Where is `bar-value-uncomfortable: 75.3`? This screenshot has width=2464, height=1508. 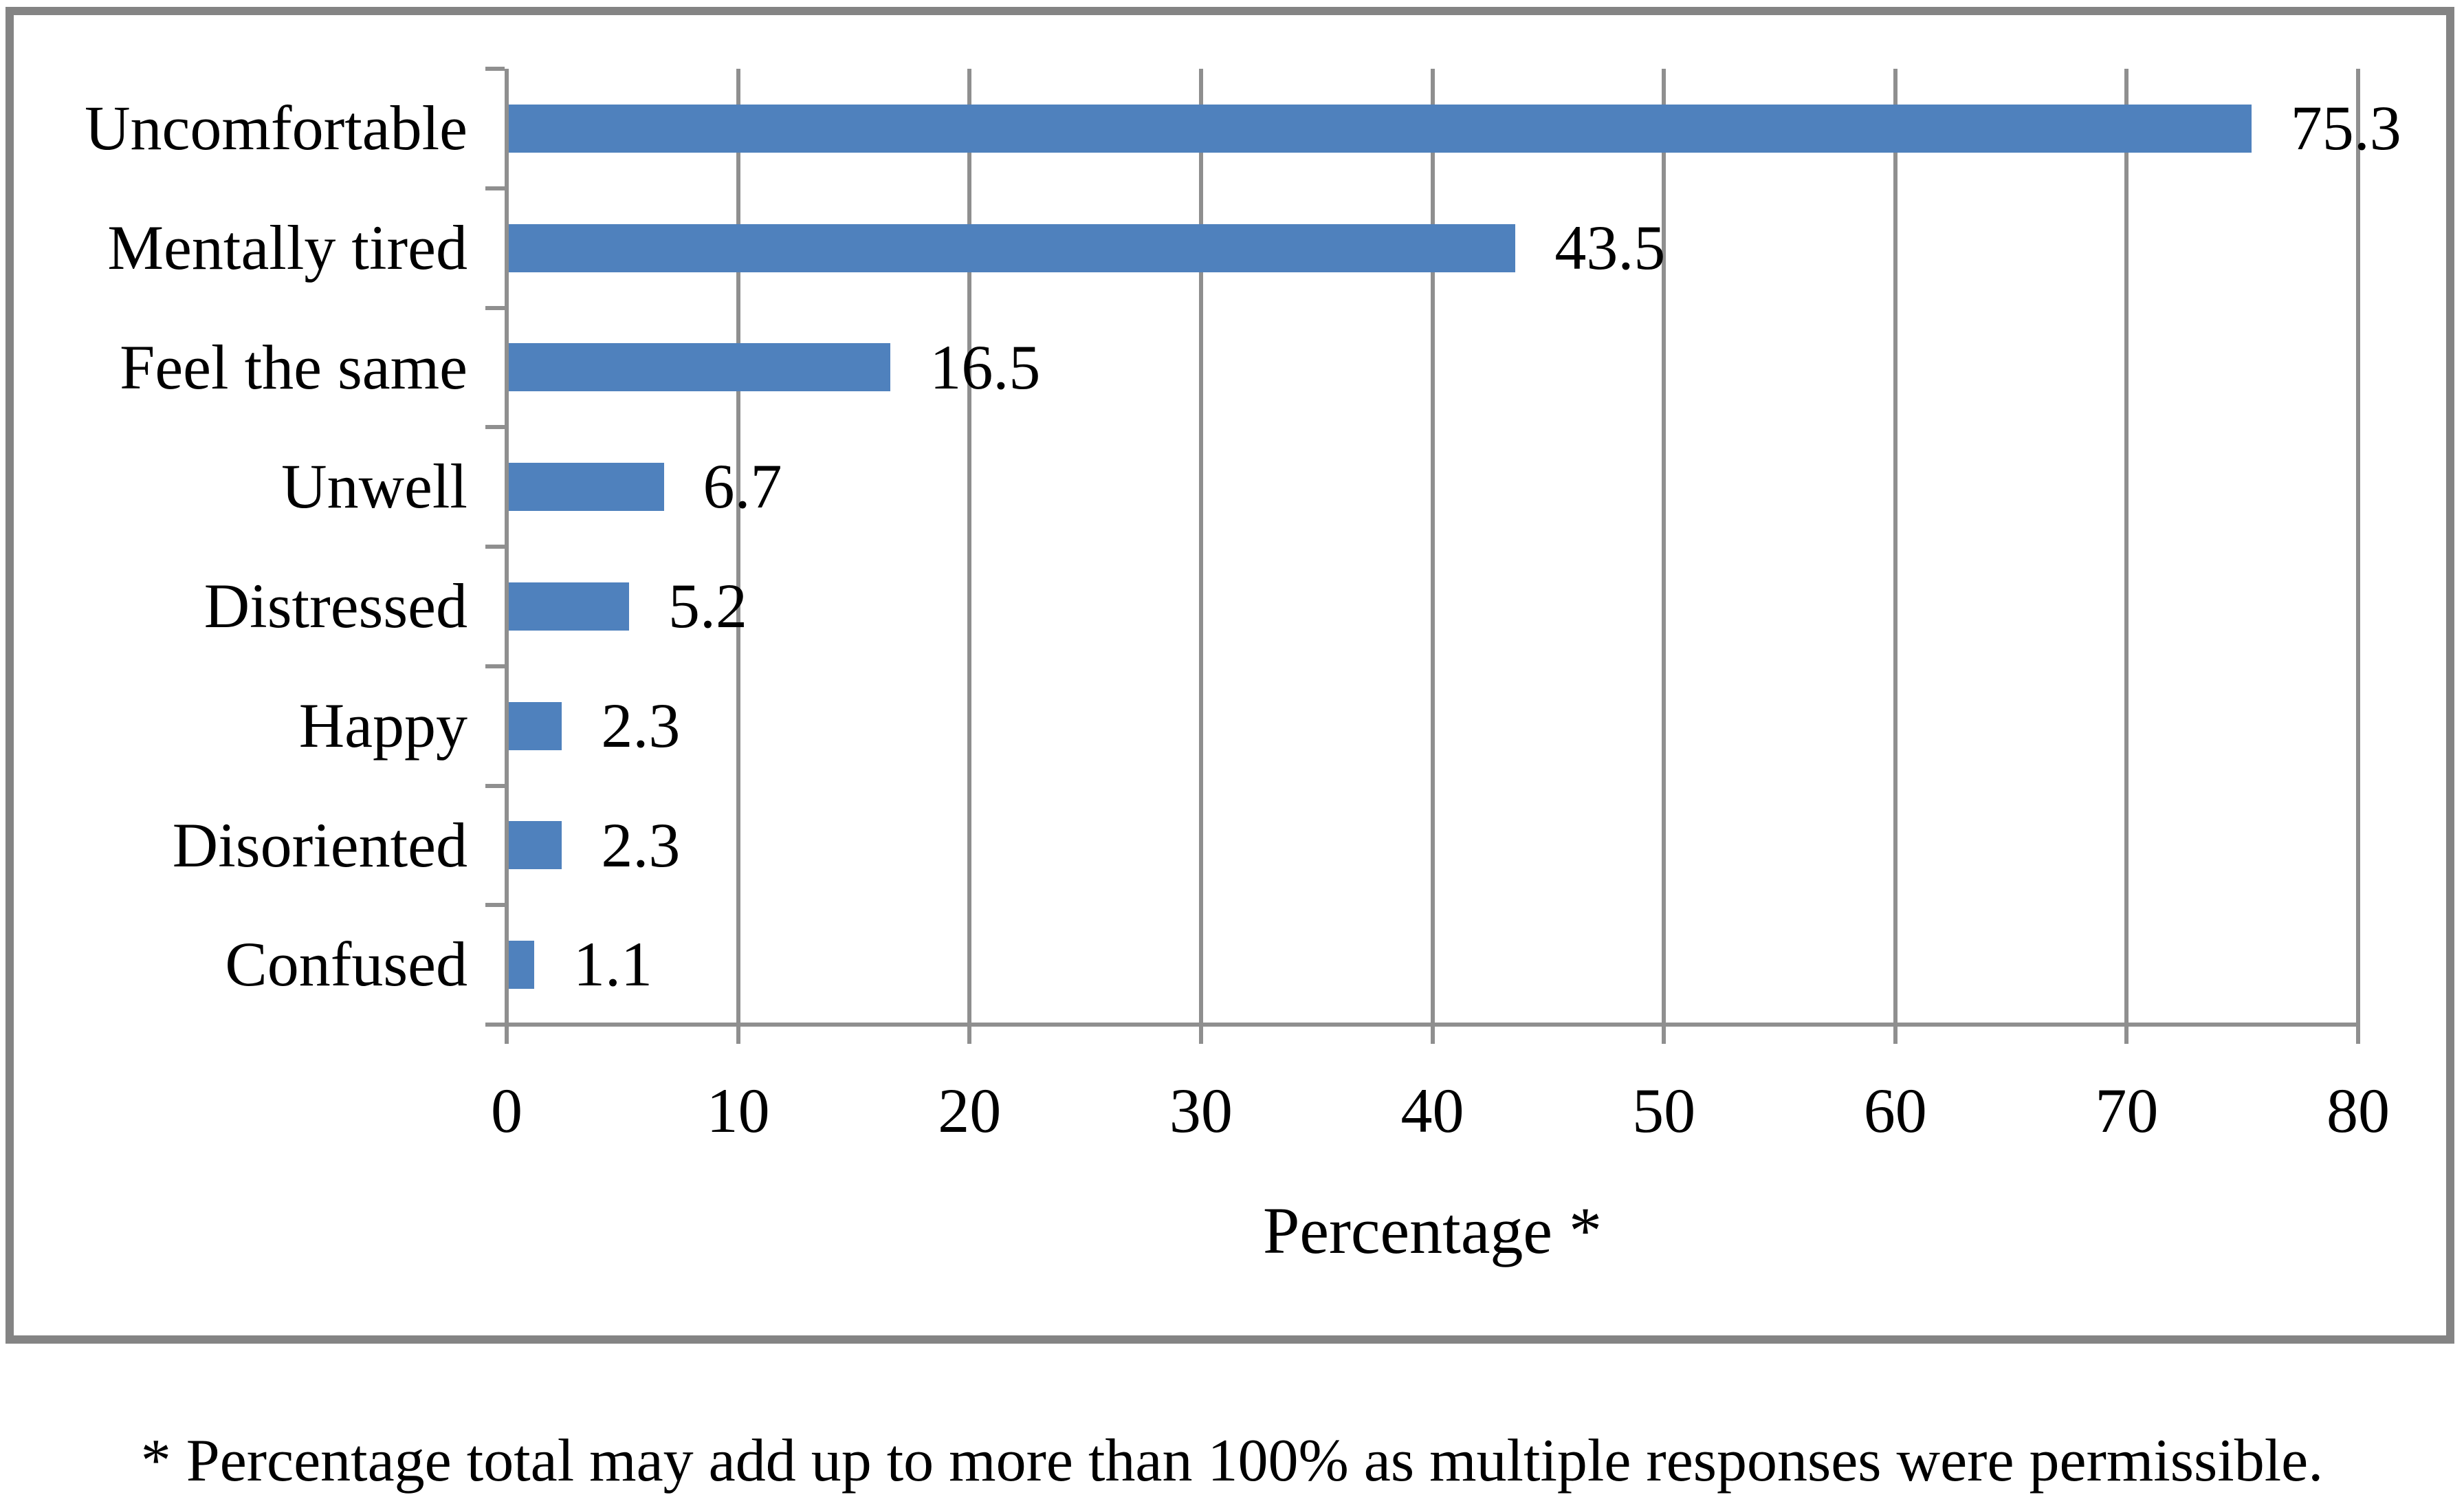 bar-value-uncomfortable: 75.3 is located at coordinates (2345, 128).